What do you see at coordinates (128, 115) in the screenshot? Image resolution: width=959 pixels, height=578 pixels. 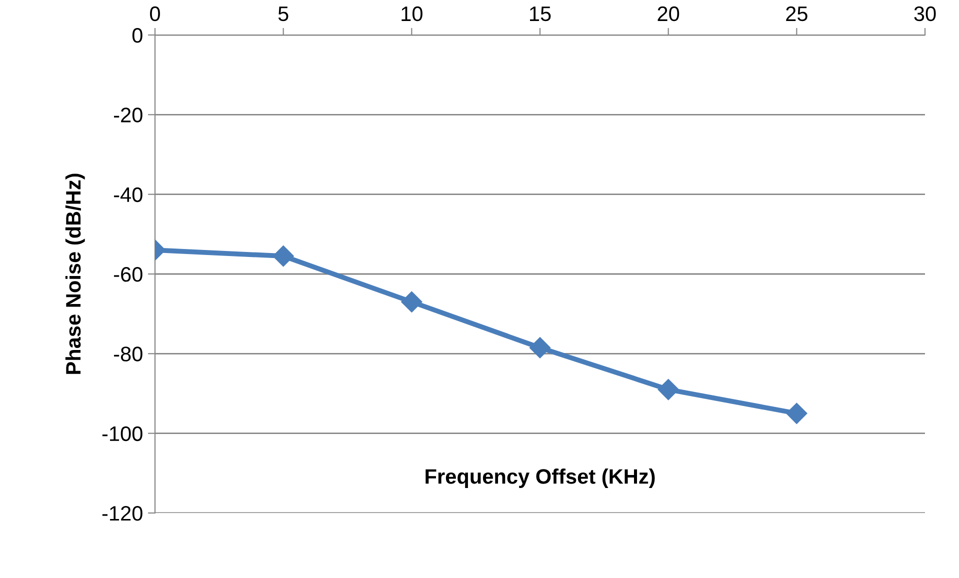 I see `y-tick-label: -20` at bounding box center [128, 115].